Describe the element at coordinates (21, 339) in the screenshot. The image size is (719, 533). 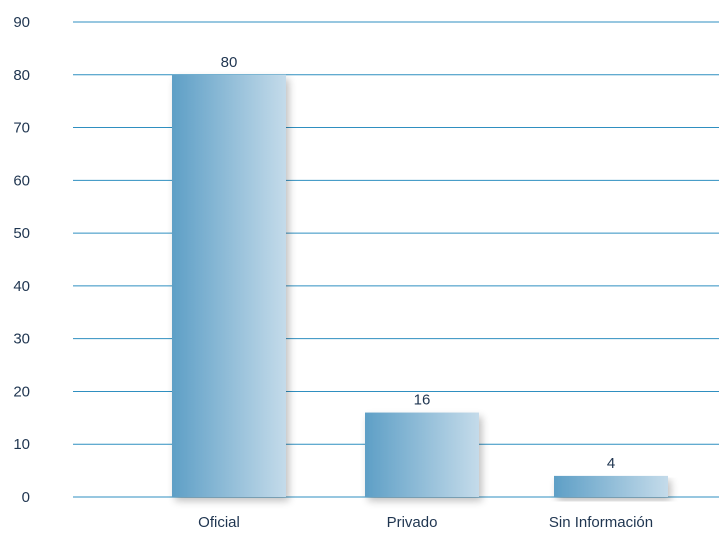
I see `y-tick-label: 30` at that location.